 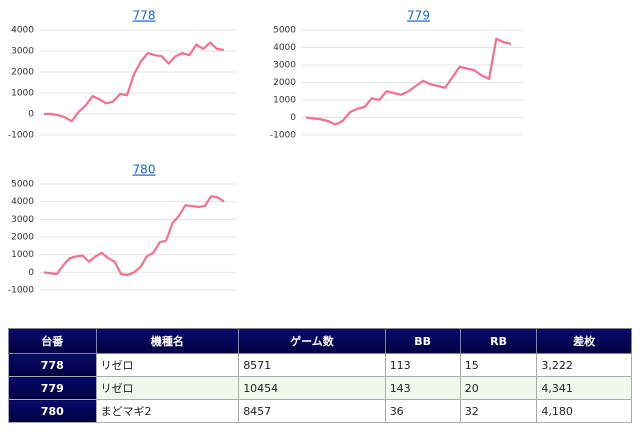 I want to click on chart-title-link: 778, so click(x=144, y=16).